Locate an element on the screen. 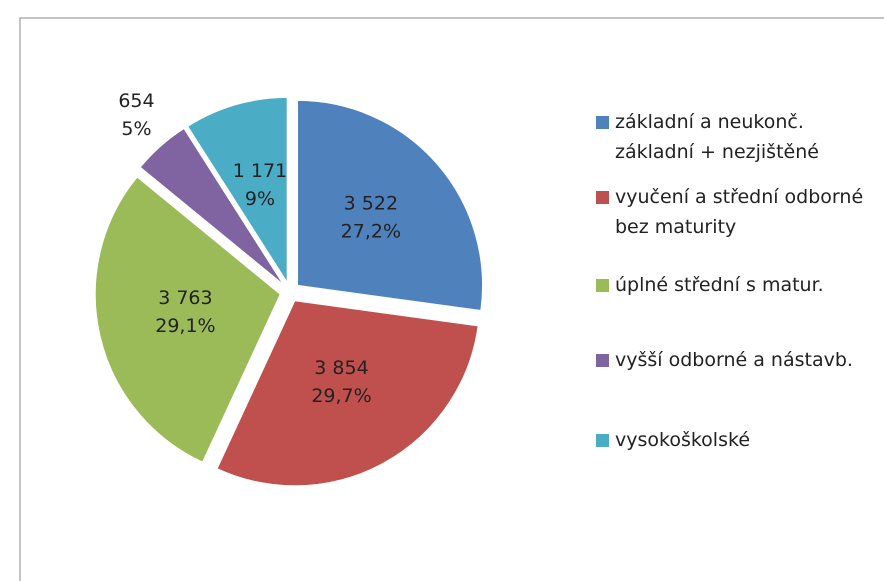 The width and height of the screenshot is (884, 581). percent-label: 9% is located at coordinates (260, 199).